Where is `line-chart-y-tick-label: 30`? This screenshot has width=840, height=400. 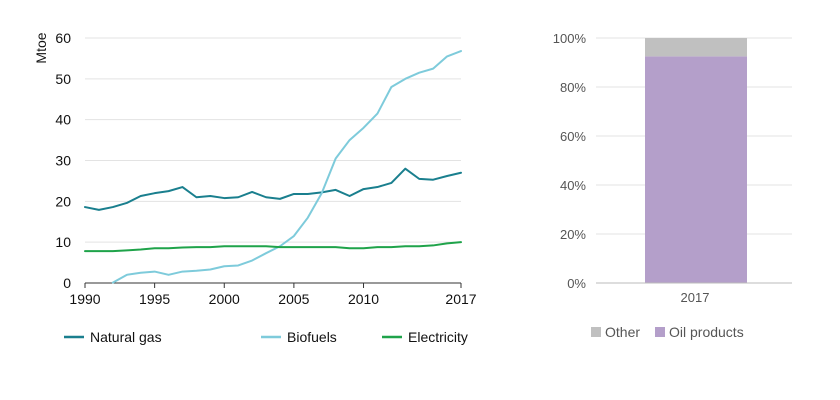
line-chart-y-tick-label: 30 is located at coordinates (63, 161).